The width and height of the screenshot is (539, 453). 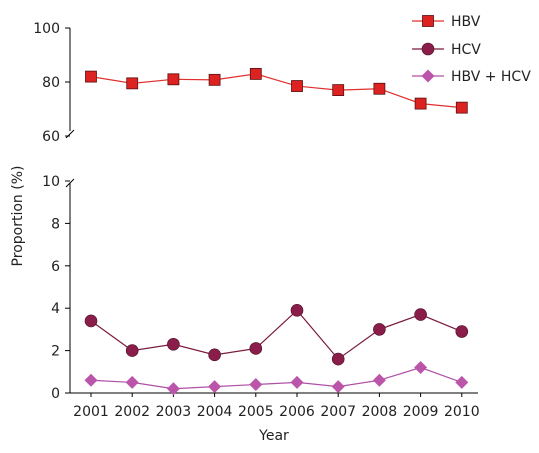 What do you see at coordinates (273, 436) in the screenshot?
I see `x-axis-title: Year` at bounding box center [273, 436].